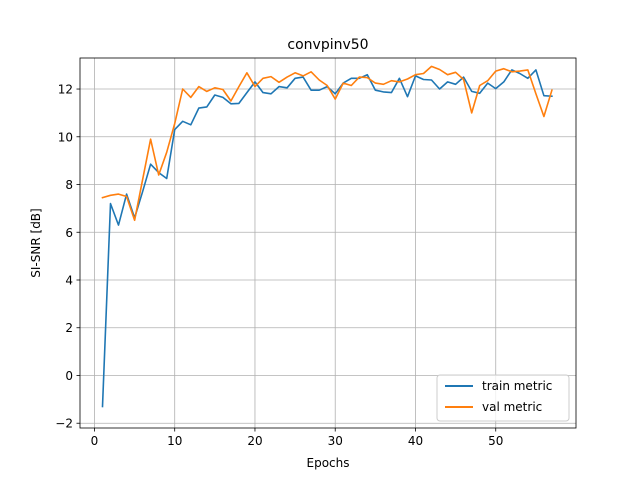 This screenshot has height=480, width=640. I want to click on chart-title: convpinv50, so click(327, 45).